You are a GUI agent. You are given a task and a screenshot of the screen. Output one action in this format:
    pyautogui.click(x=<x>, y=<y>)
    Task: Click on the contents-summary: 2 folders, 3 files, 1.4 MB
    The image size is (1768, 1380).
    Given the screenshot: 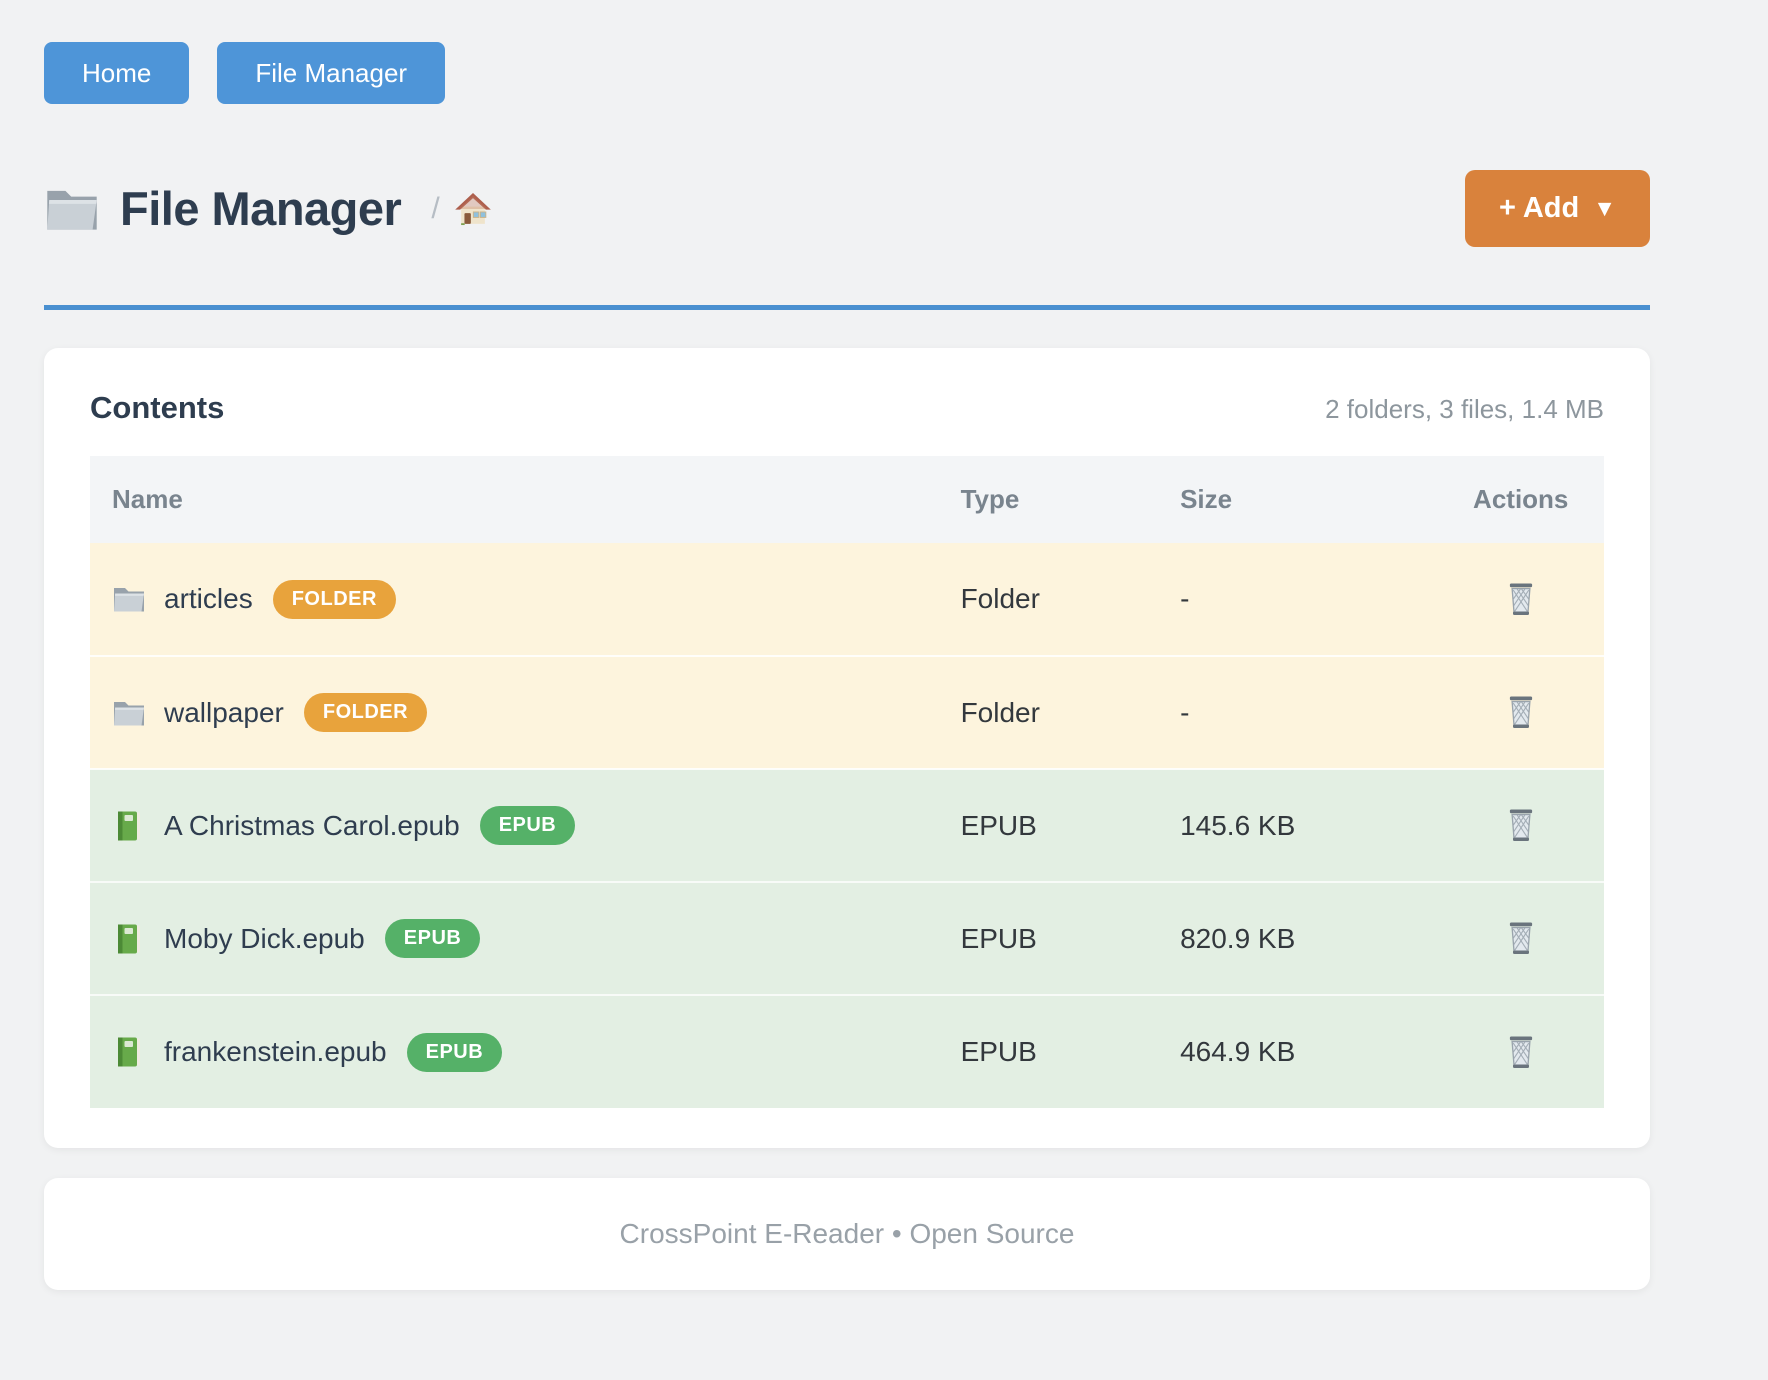 What is the action you would take?
    pyautogui.click(x=1464, y=409)
    